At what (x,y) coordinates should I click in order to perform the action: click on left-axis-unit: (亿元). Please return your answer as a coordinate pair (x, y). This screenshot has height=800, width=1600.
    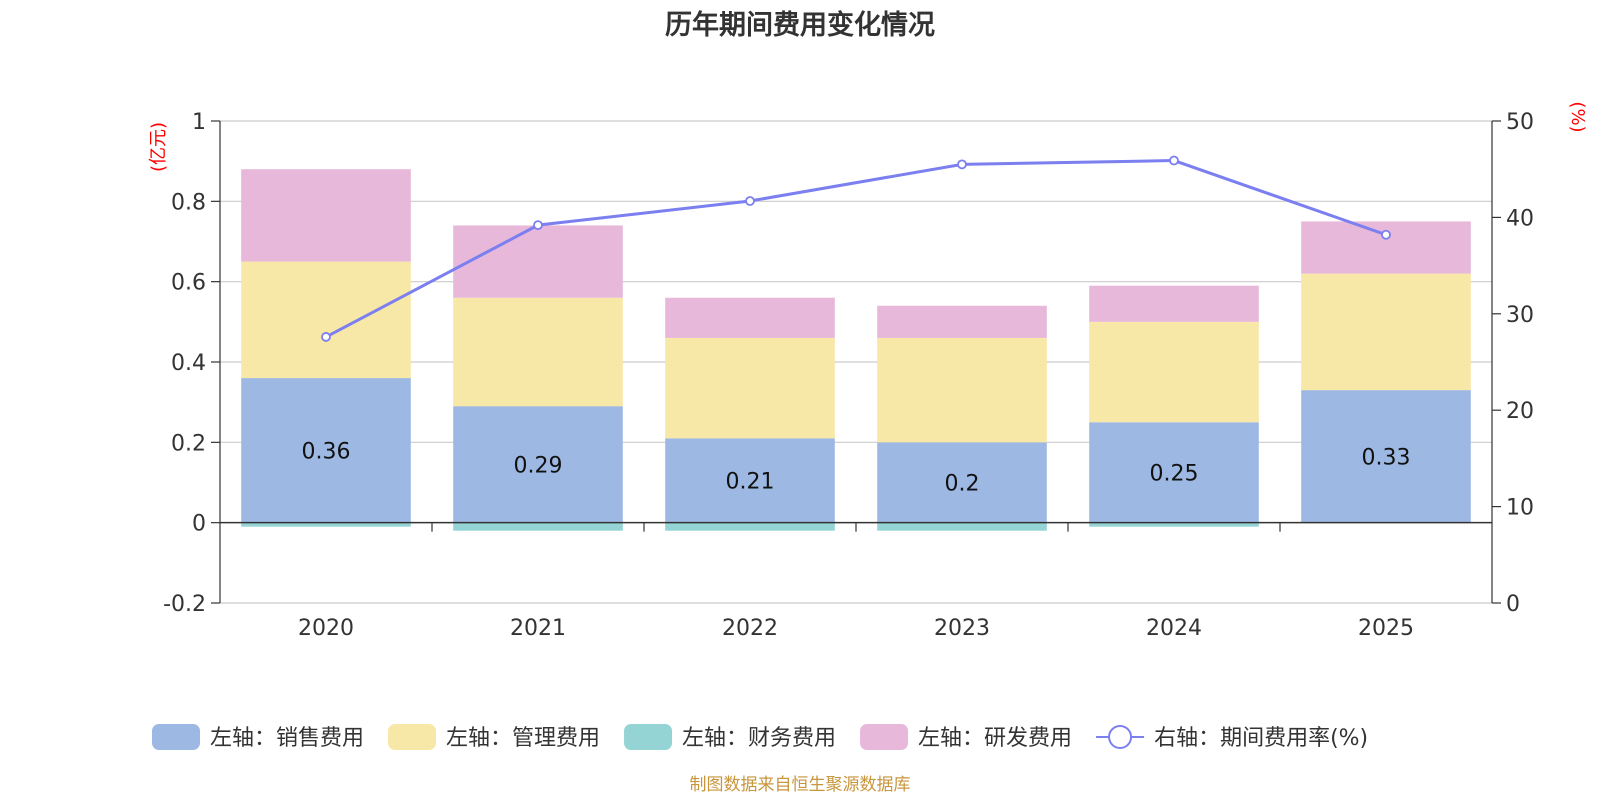
    Looking at the image, I should click on (158, 147).